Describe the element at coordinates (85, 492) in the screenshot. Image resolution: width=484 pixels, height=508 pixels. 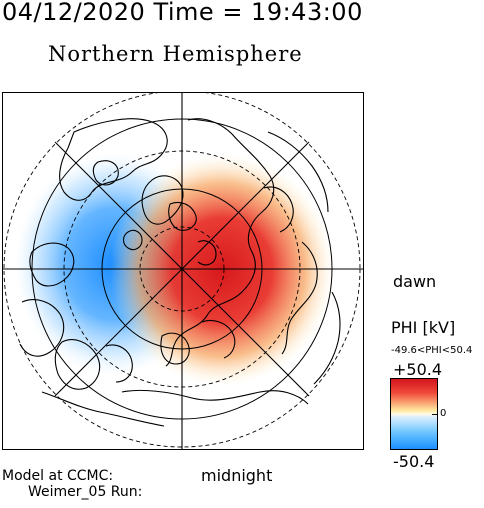
I see `run-label: Weimer_05 Run:` at that location.